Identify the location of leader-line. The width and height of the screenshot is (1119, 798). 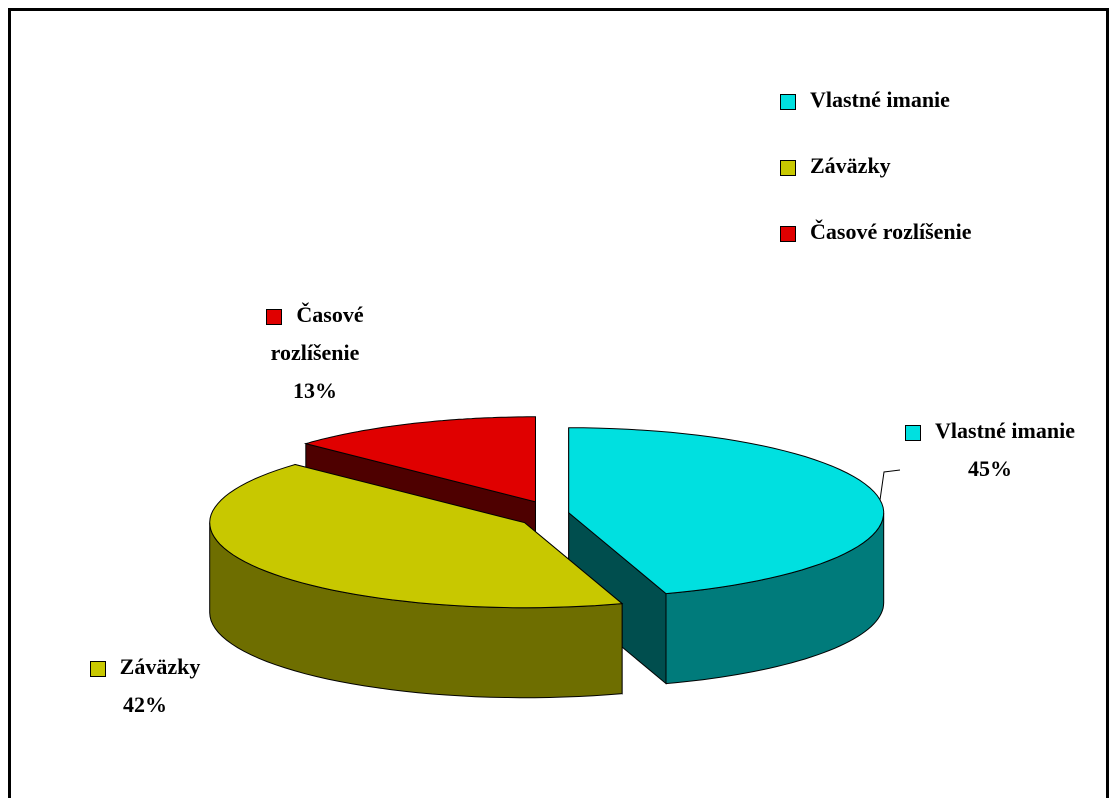
(890, 485).